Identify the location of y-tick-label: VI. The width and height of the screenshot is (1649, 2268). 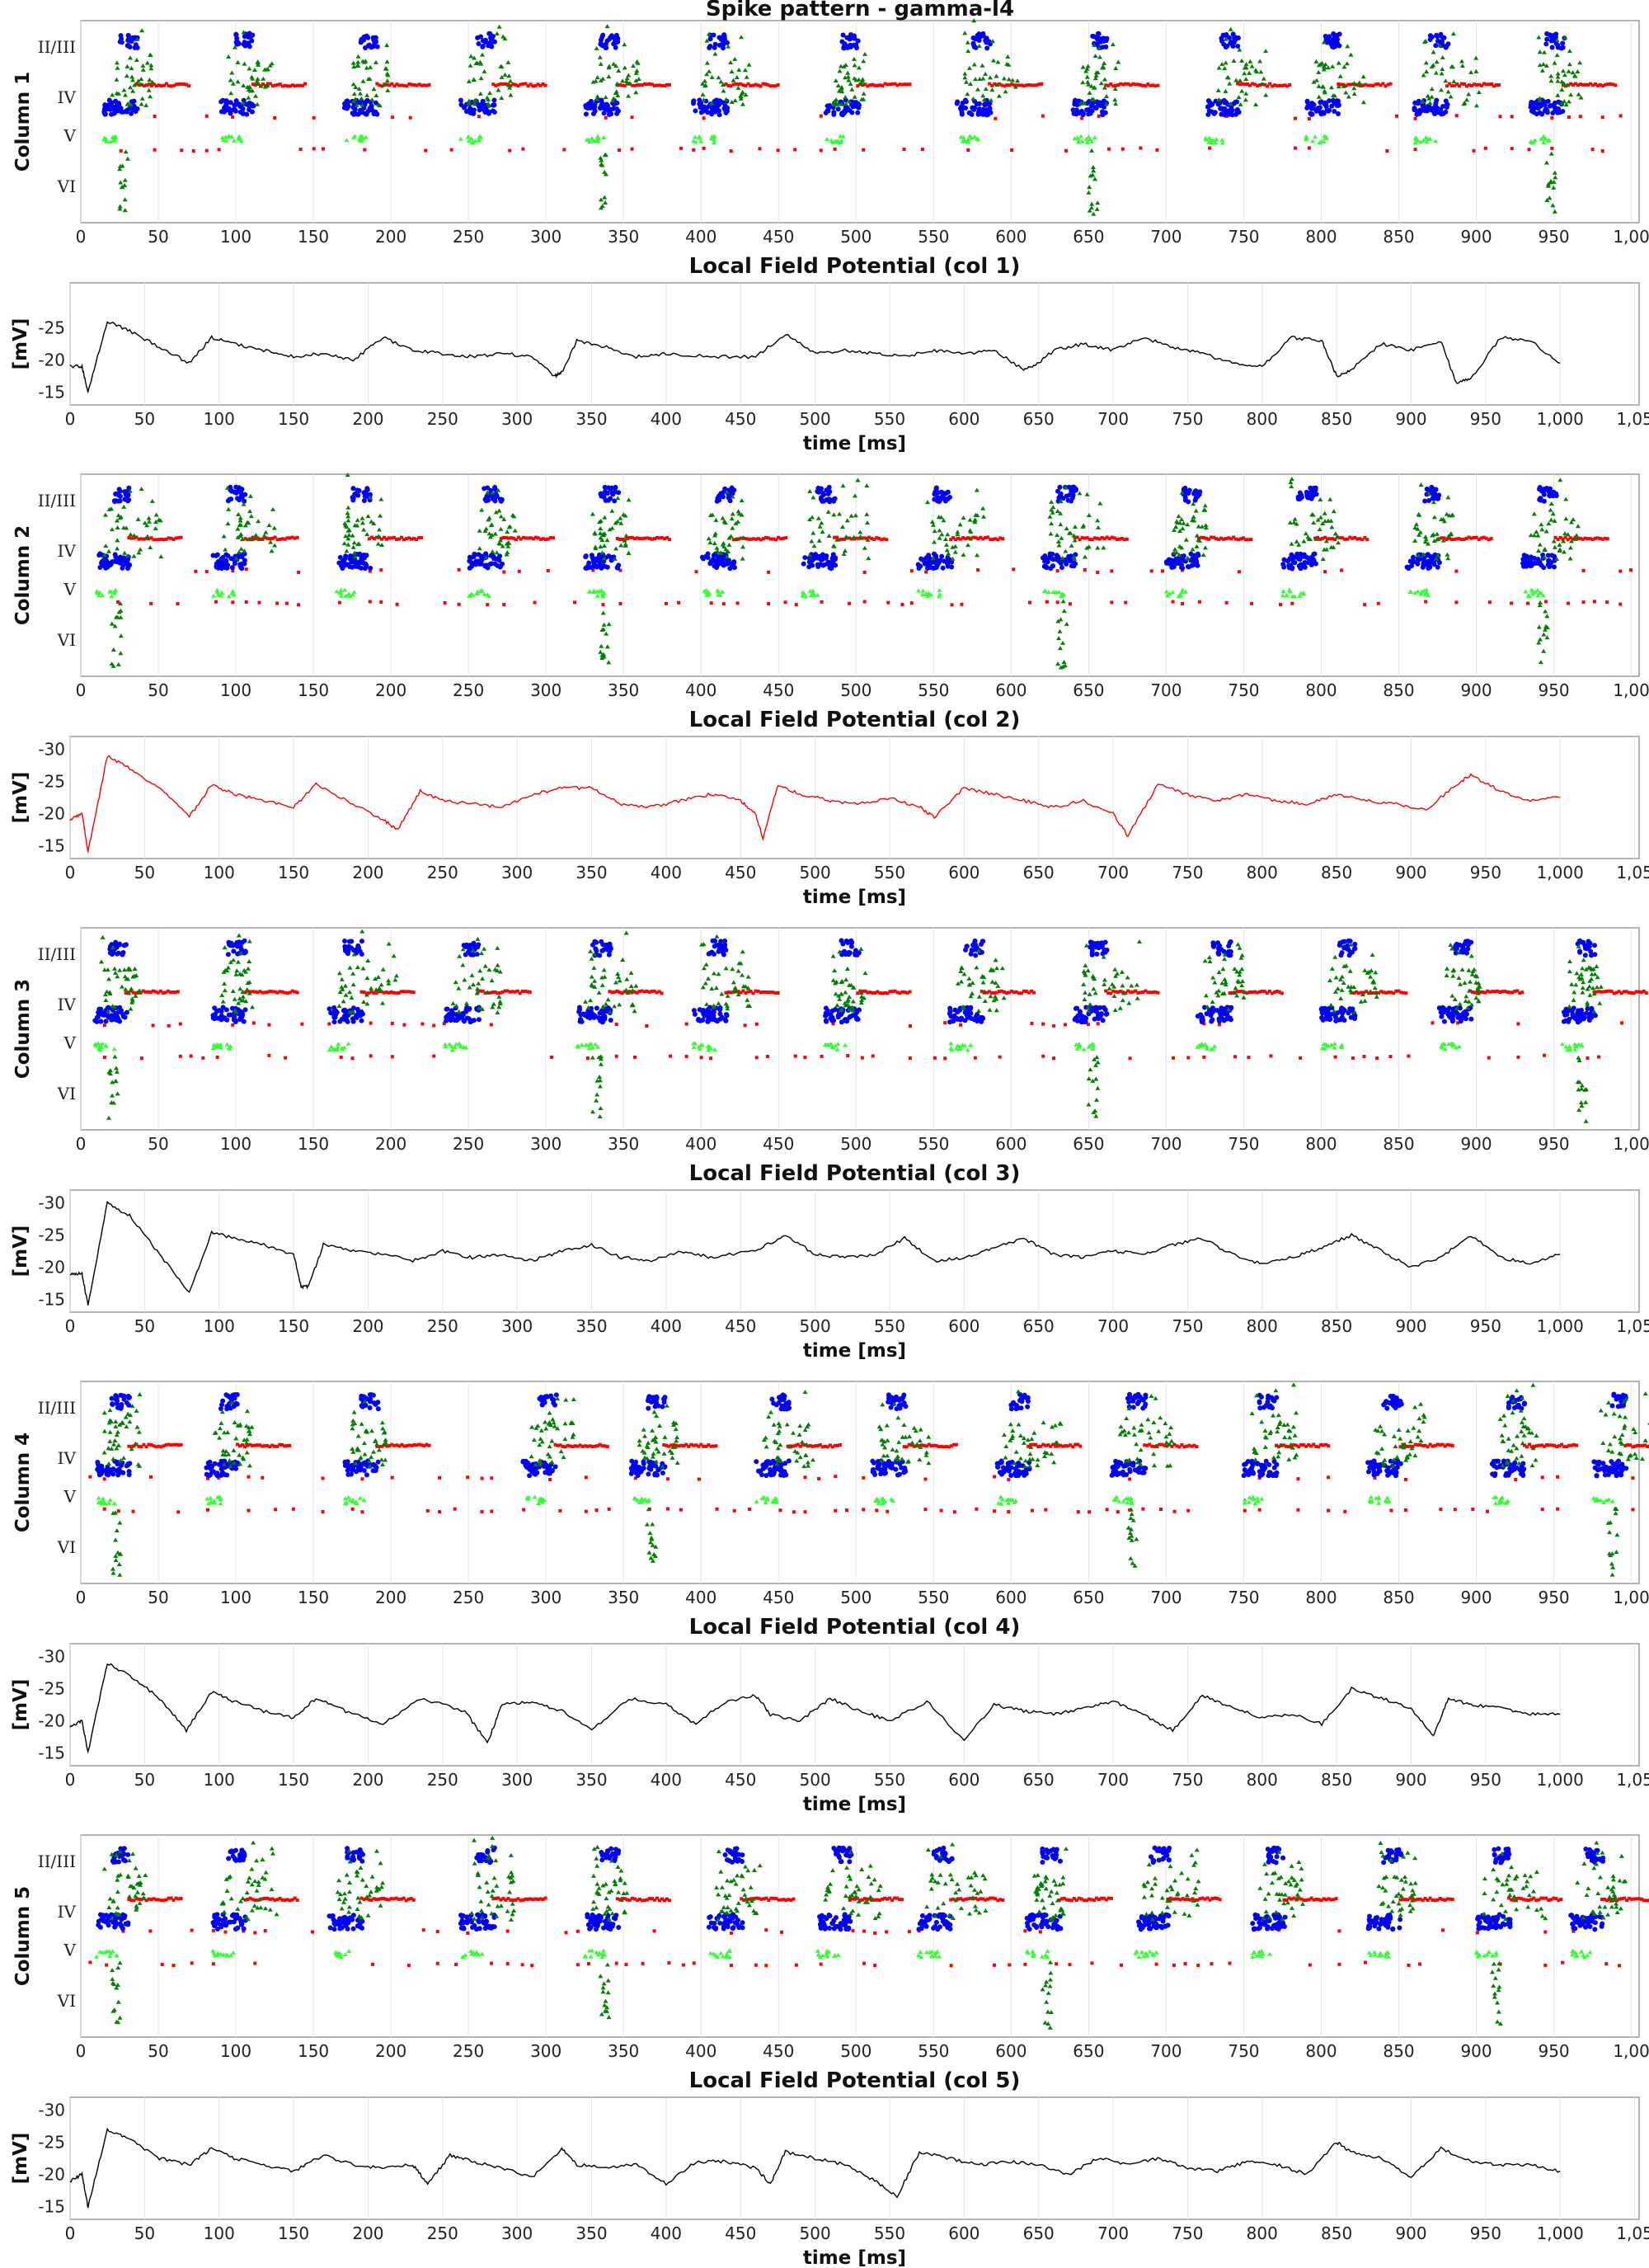
(66, 640).